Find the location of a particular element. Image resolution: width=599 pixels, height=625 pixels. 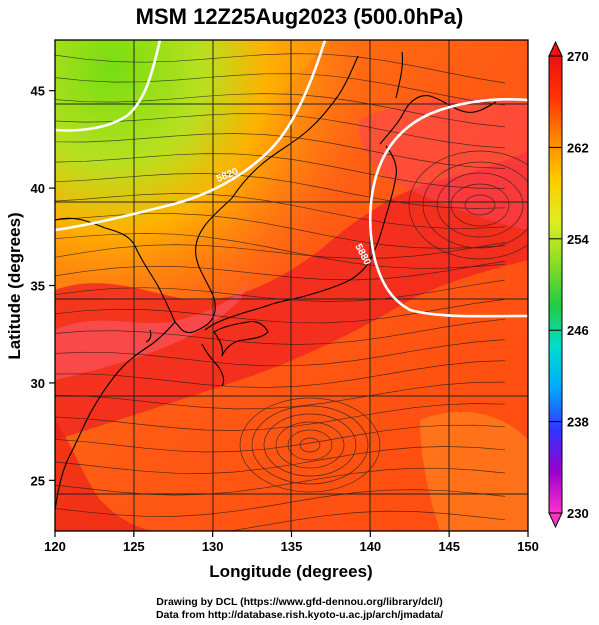

y-axis-label: Latitude (degrees) is located at coordinates (14, 285).